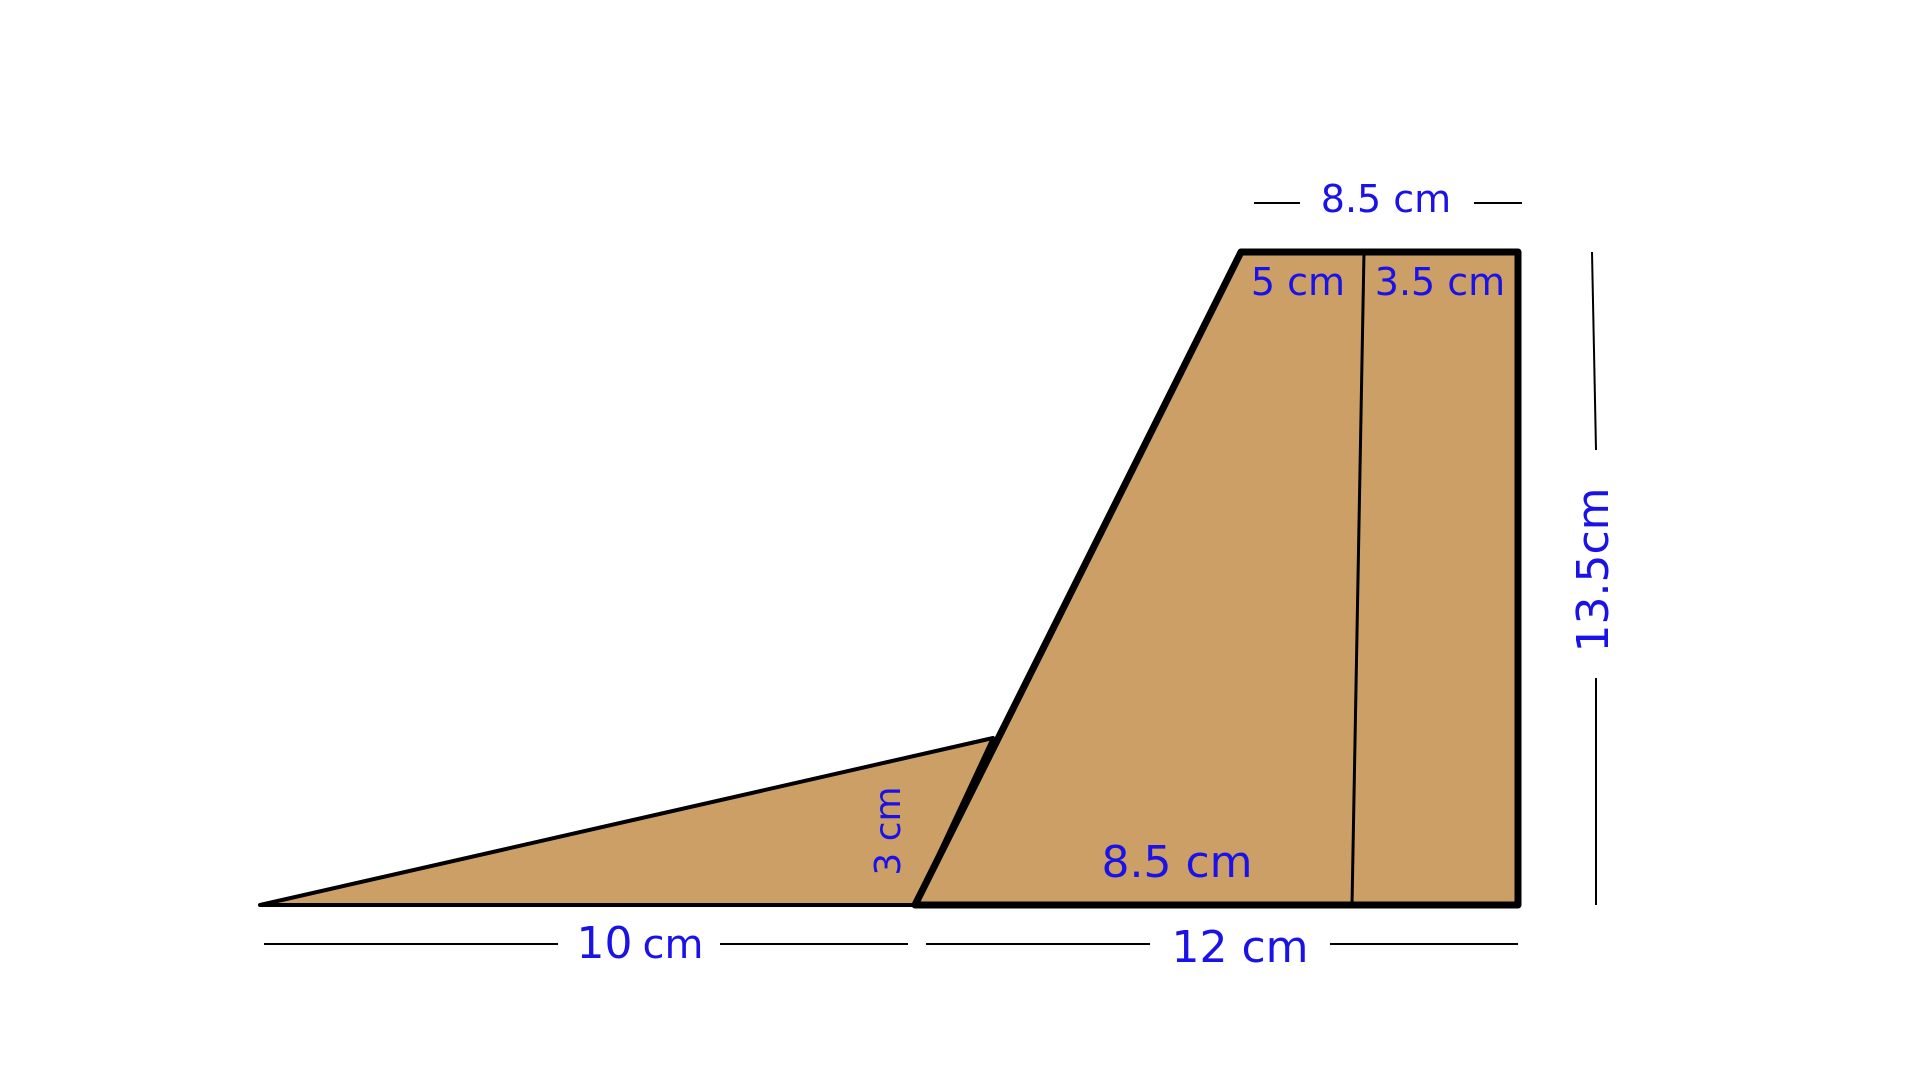 This screenshot has height=1080, width=1920. I want to click on height-dimension-line-upper, so click(1594, 351).